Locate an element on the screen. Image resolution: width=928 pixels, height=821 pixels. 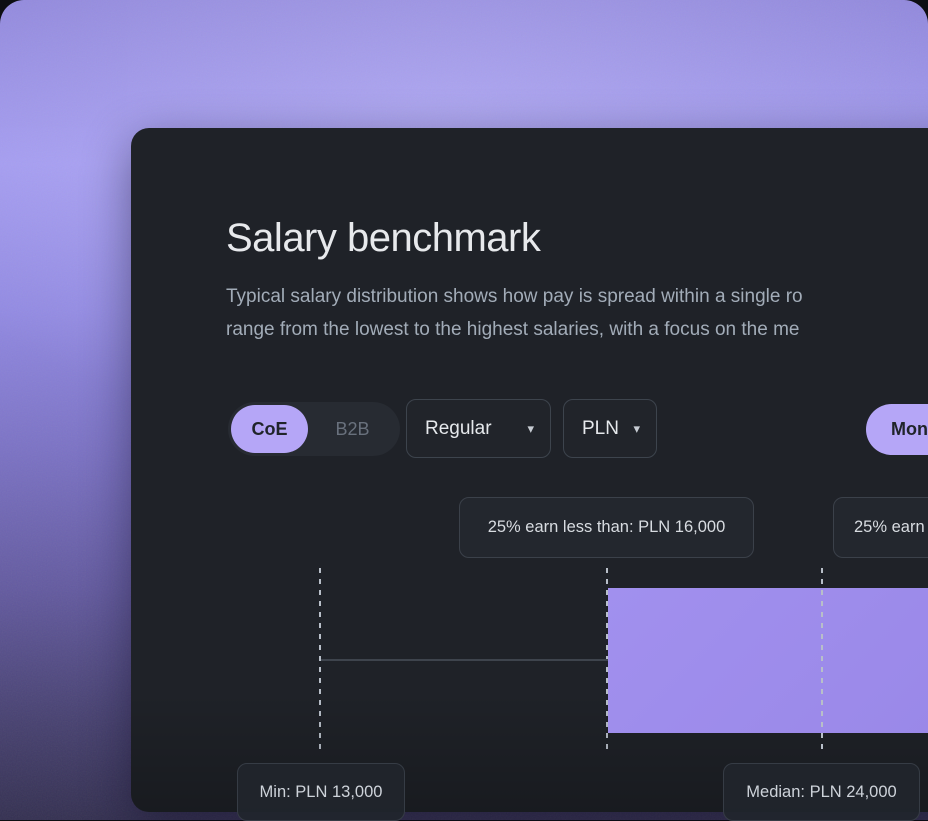
chart-iqr-box is located at coordinates (768, 660).